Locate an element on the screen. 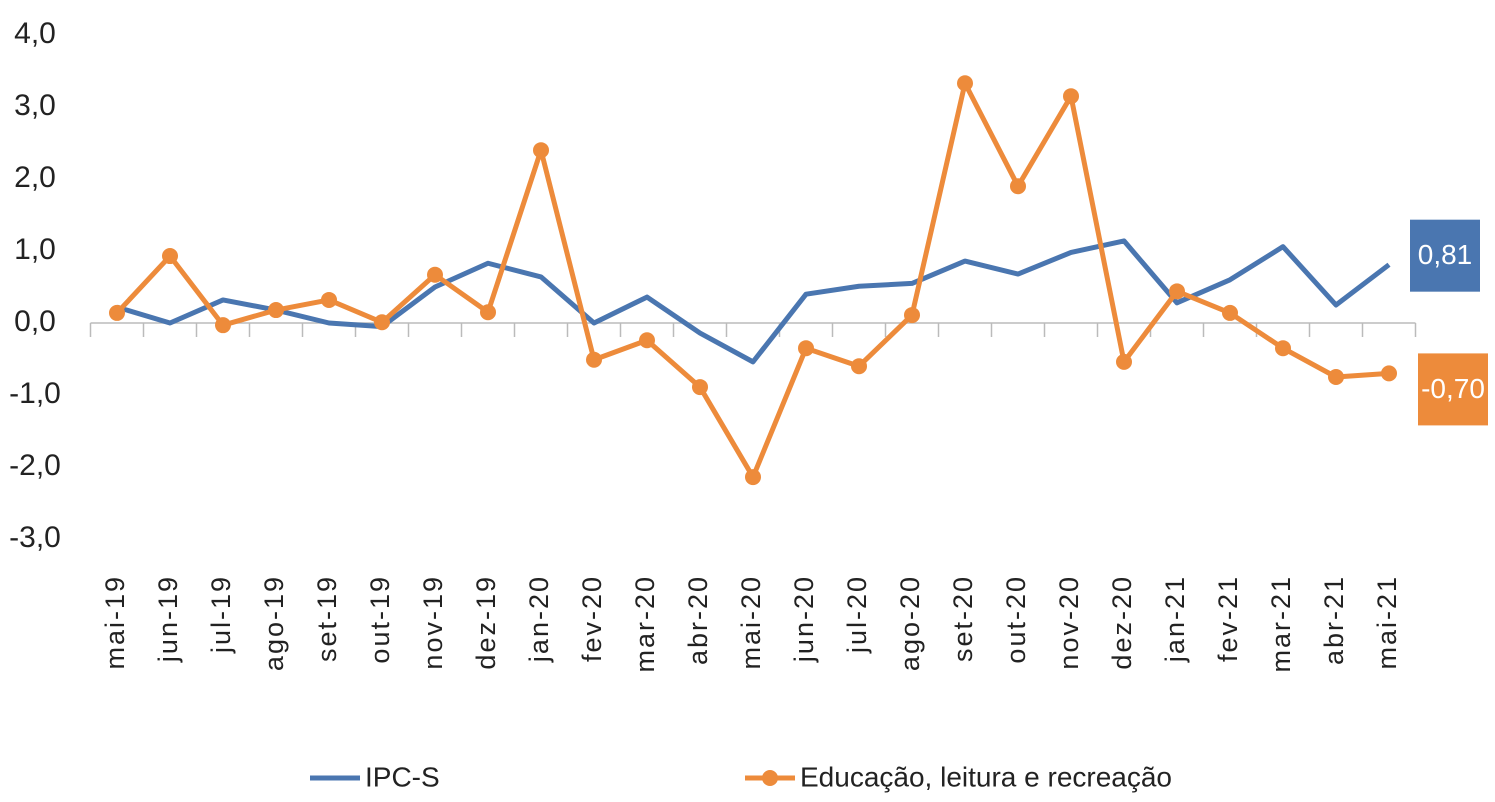 The image size is (1495, 802). legend-label: IPC-S is located at coordinates (402, 776).